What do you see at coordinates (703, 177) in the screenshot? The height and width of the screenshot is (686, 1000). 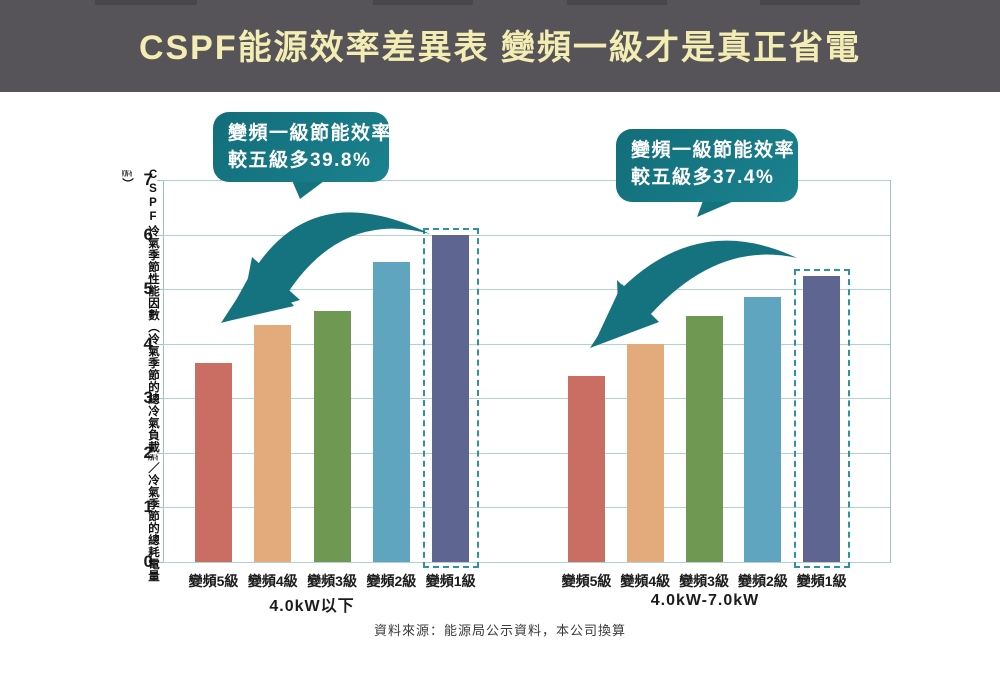 I see `callout-text-line2: 較五級多37.4%` at bounding box center [703, 177].